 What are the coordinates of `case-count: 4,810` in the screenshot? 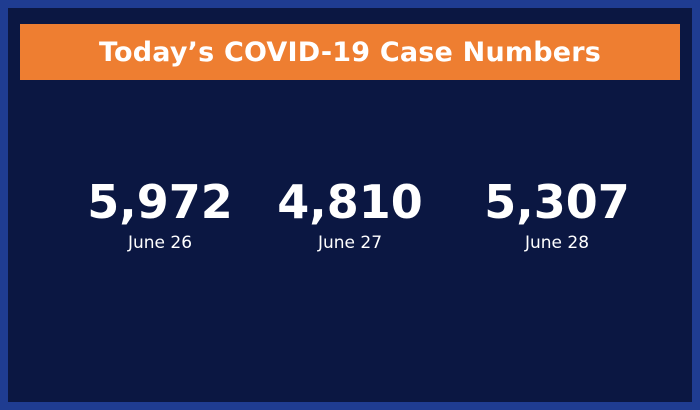 It's located at (350, 202).